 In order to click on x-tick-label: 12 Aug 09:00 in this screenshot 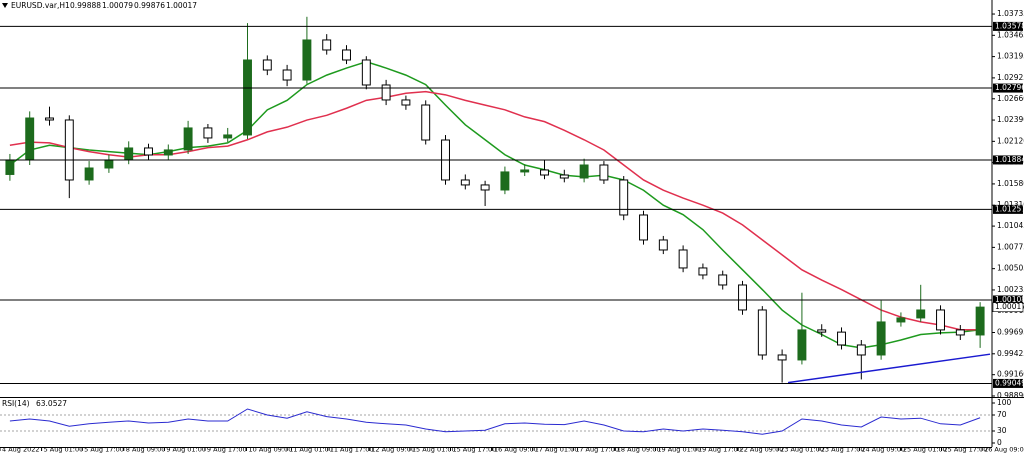, I will do `click(393, 449)`.